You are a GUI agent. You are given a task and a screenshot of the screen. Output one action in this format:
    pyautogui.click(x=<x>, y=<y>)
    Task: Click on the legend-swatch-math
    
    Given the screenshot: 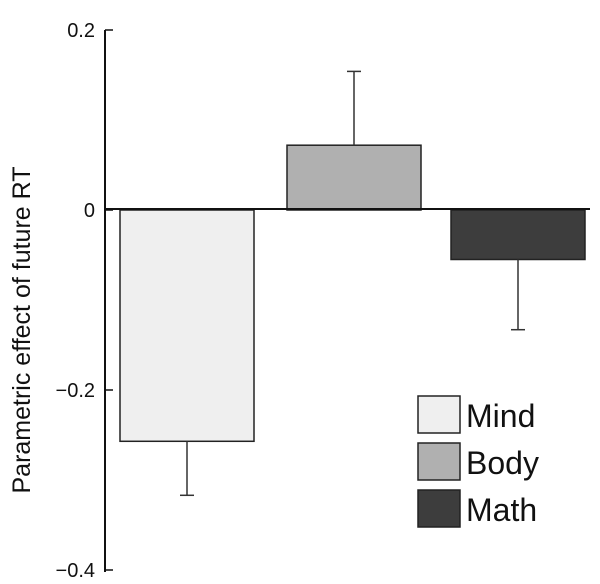 What is the action you would take?
    pyautogui.click(x=439, y=508)
    